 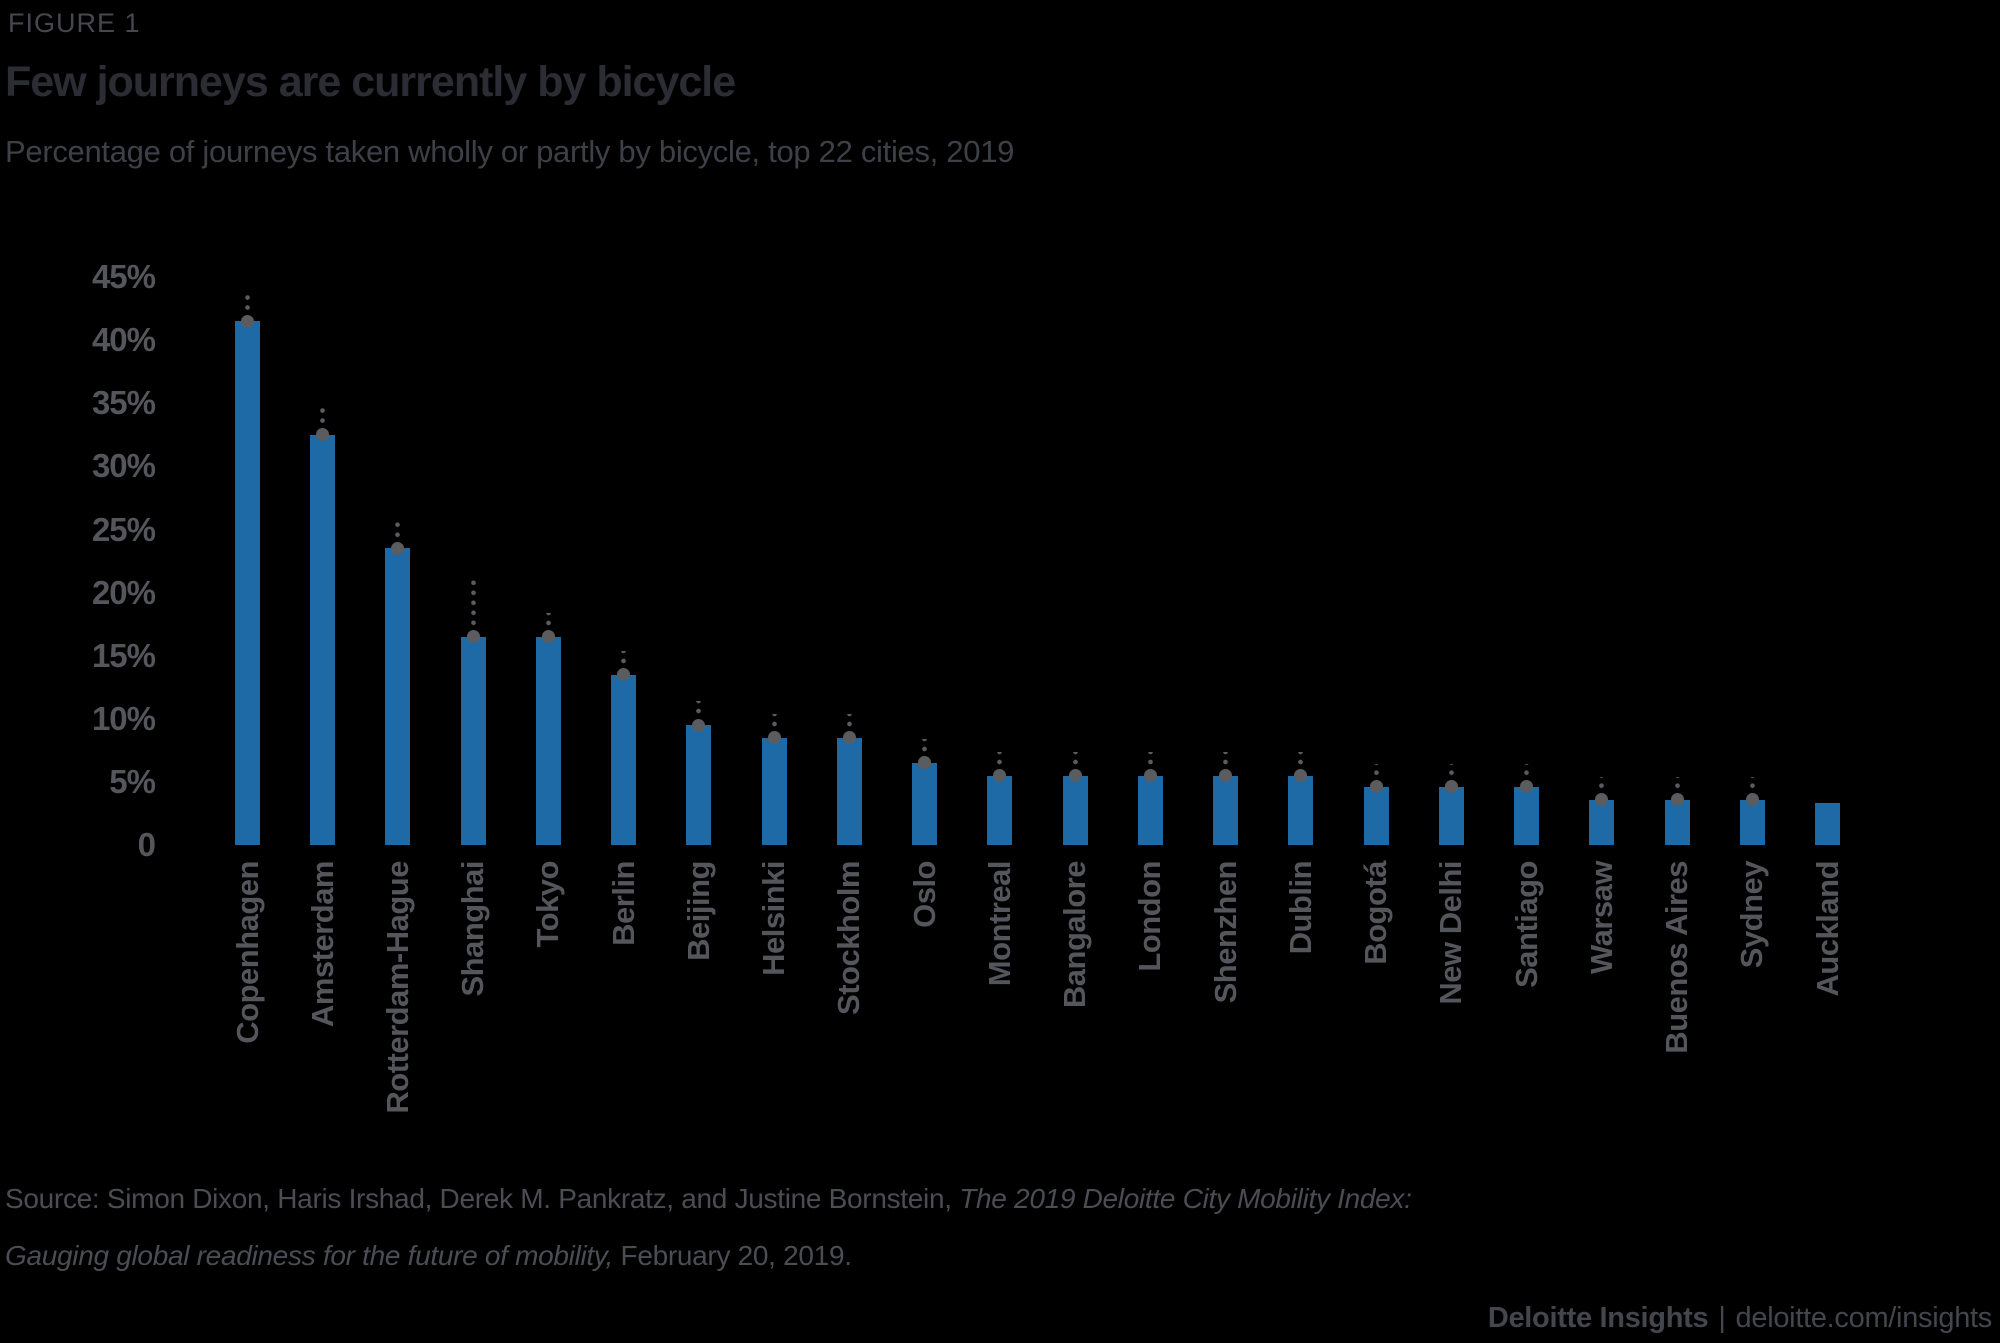 What do you see at coordinates (548, 904) in the screenshot?
I see `x-axis-label: Tokyo` at bounding box center [548, 904].